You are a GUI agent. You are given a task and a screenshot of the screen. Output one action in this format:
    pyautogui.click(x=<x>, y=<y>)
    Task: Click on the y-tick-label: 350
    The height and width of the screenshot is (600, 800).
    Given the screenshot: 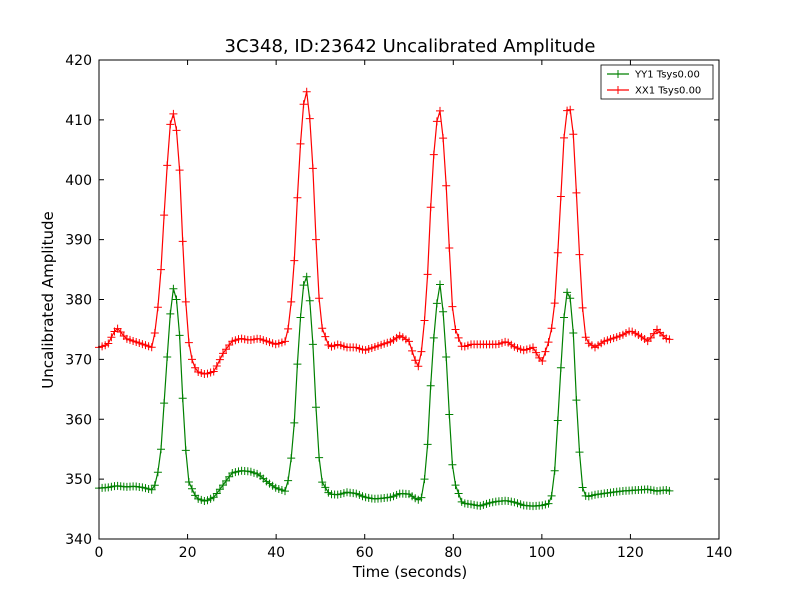 What is the action you would take?
    pyautogui.click(x=78, y=480)
    